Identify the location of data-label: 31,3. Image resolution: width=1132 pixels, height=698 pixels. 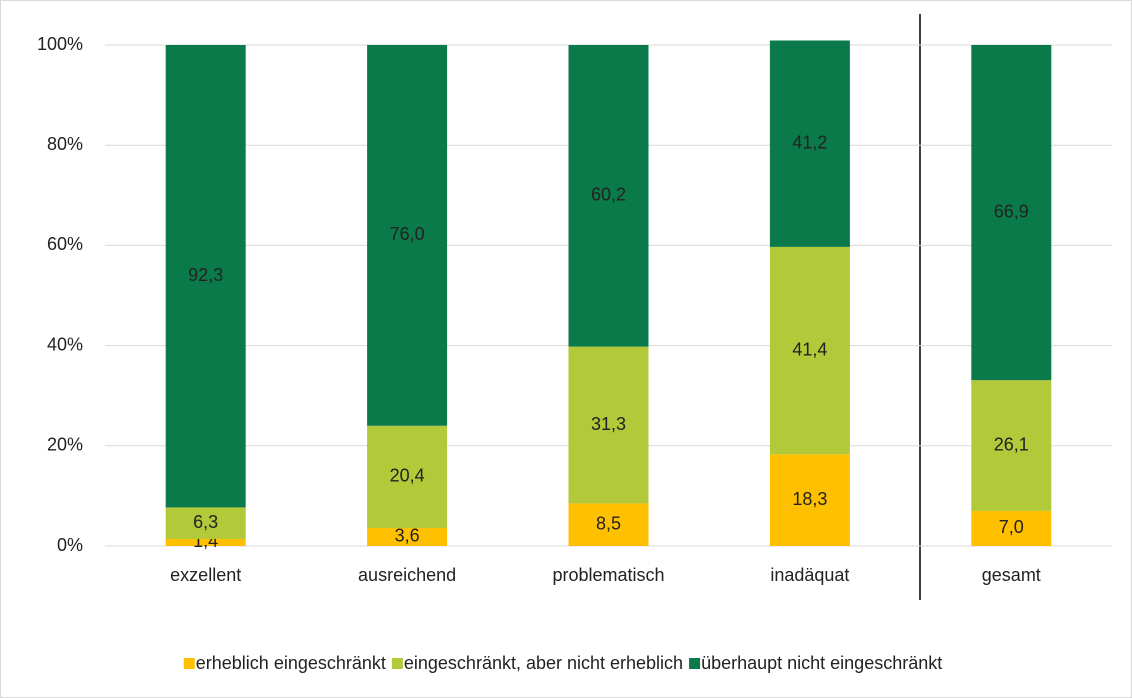
(608, 424).